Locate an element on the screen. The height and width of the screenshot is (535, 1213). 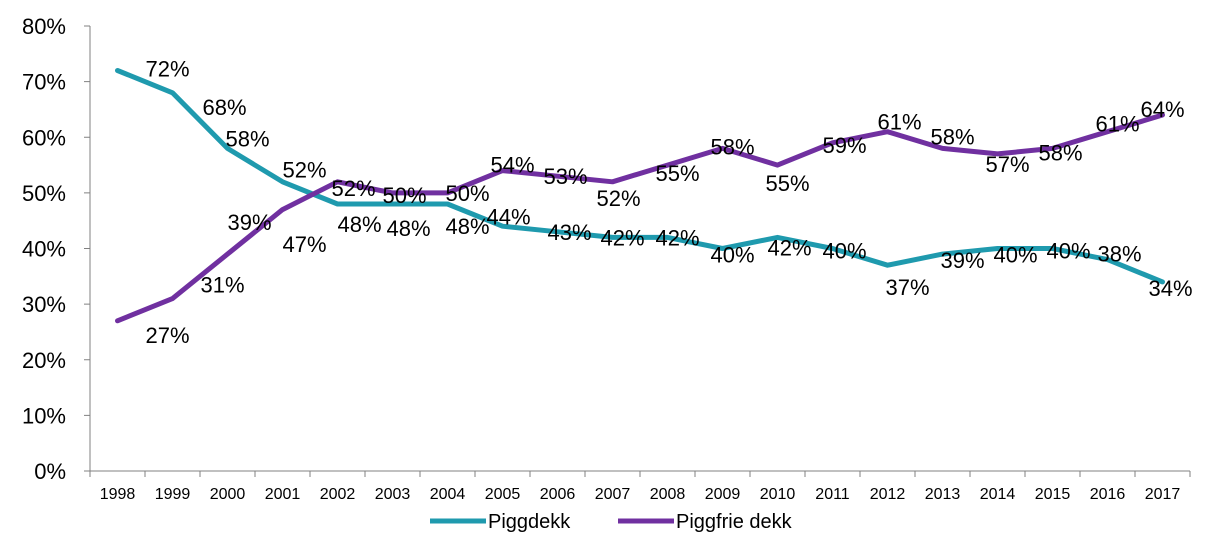
y-tick-label: 50% is located at coordinates (44, 193).